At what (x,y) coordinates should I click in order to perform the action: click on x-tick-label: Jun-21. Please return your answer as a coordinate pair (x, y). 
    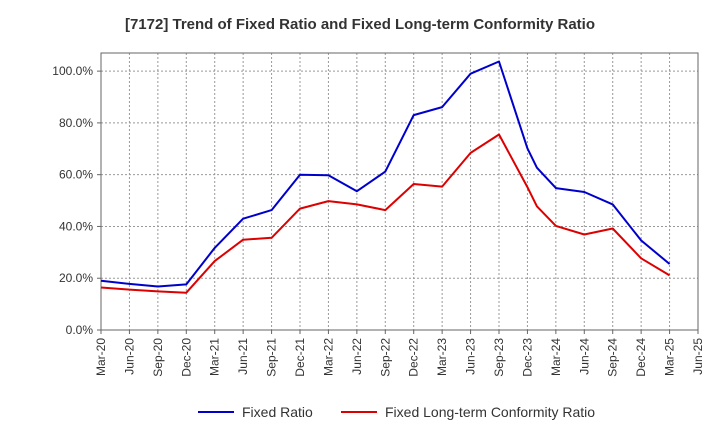
    Looking at the image, I should click on (243, 356).